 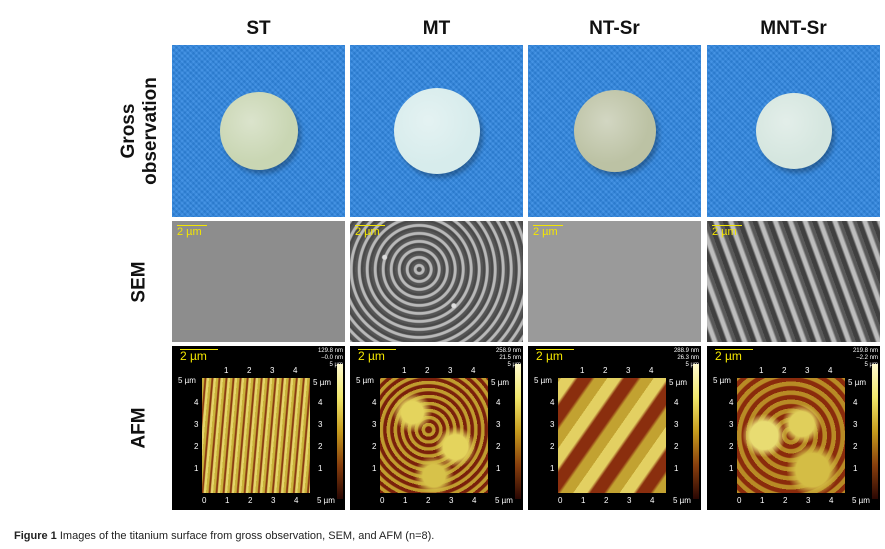 What do you see at coordinates (793, 131) in the screenshot?
I see `gross-panel-mnt-sr` at bounding box center [793, 131].